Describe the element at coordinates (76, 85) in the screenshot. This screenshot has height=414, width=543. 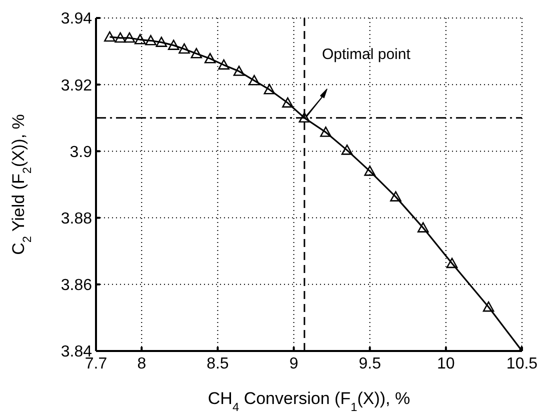
I see `y-tick-label: 3.92` at that location.